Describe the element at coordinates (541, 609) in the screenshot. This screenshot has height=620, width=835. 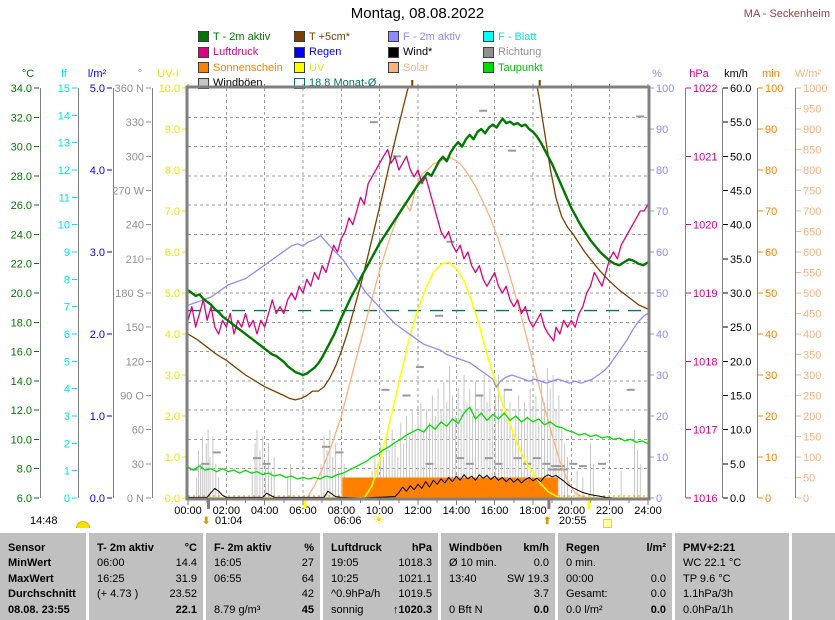
I see `table-cell: 0.0` at that location.